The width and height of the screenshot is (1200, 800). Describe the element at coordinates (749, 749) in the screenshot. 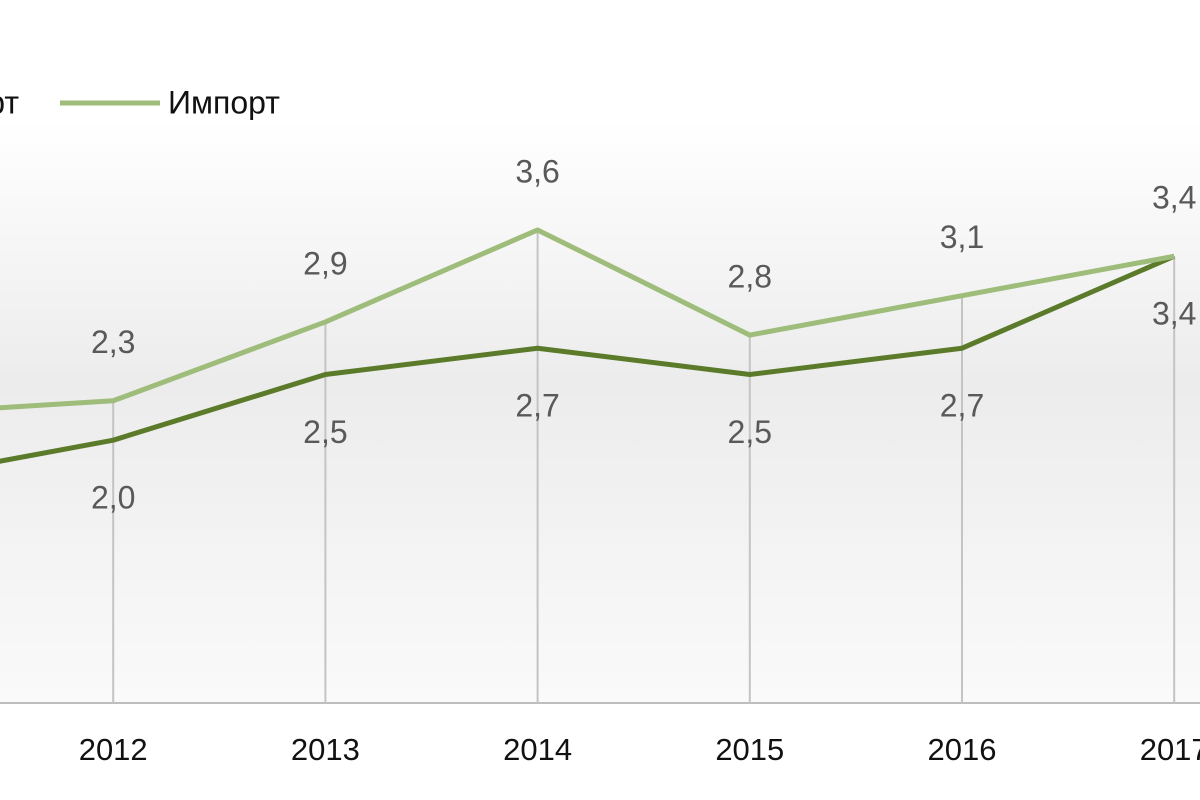

I see `x-tick-label: 2015` at that location.